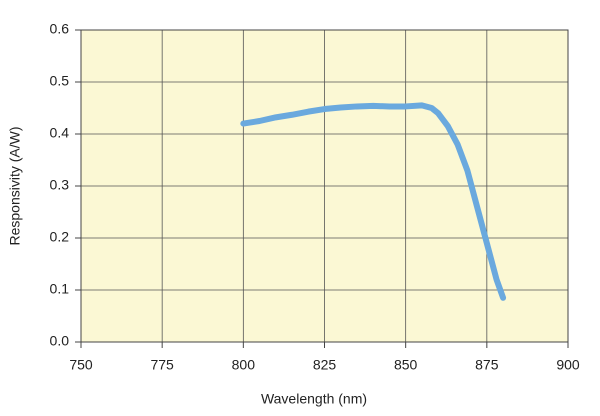 This screenshot has width=600, height=416. Describe the element at coordinates (325, 365) in the screenshot. I see `x-tick-label: 825` at that location.